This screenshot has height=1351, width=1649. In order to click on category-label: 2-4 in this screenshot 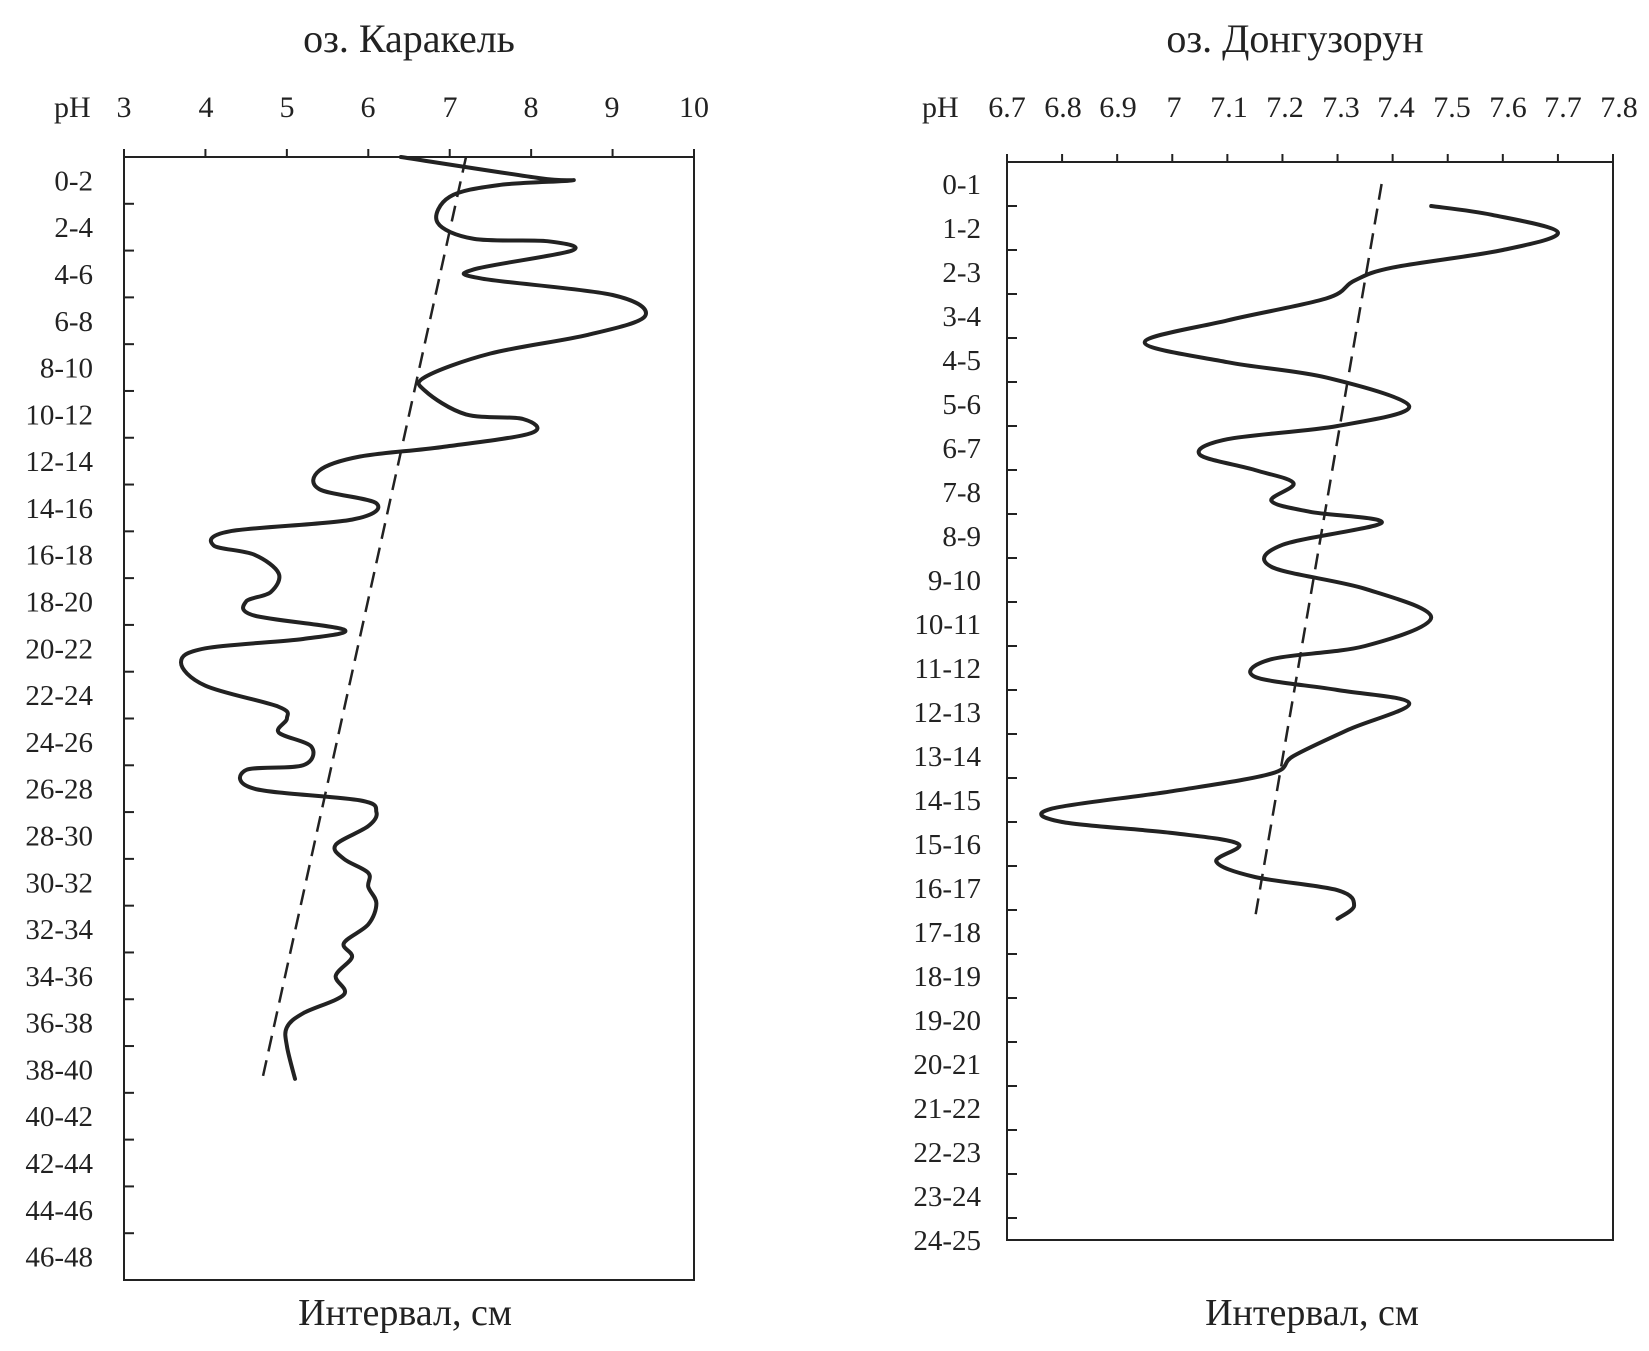, I will do `click(73, 228)`.